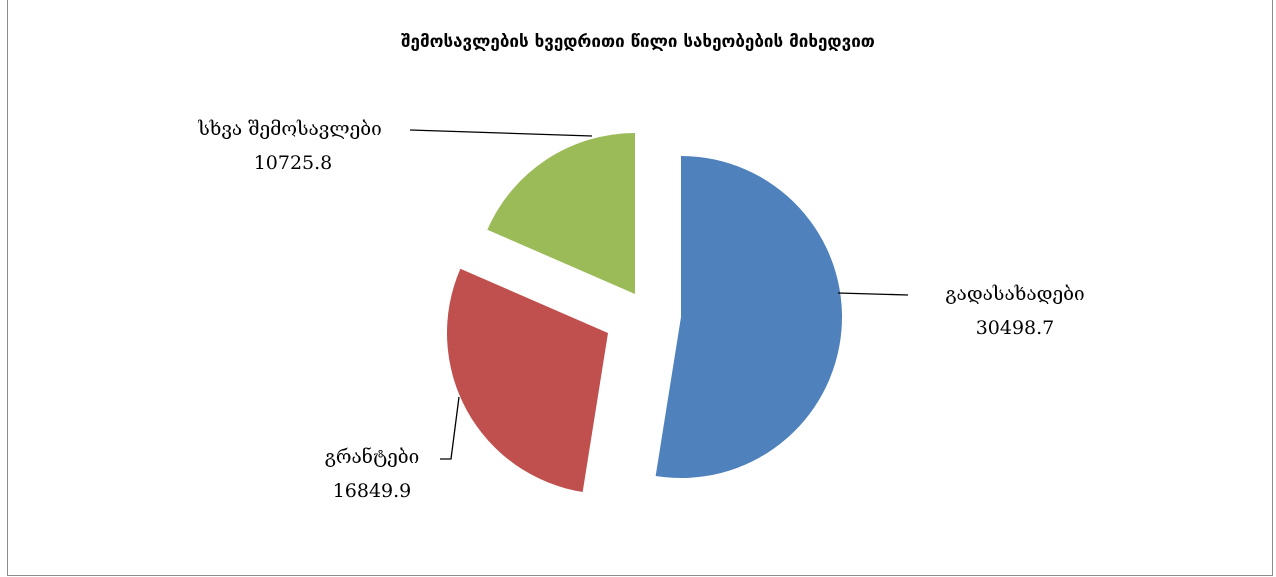 This screenshot has width=1276, height=577. Describe the element at coordinates (293, 163) in the screenshot. I see `slice-value-label-2: 10725.8` at that location.